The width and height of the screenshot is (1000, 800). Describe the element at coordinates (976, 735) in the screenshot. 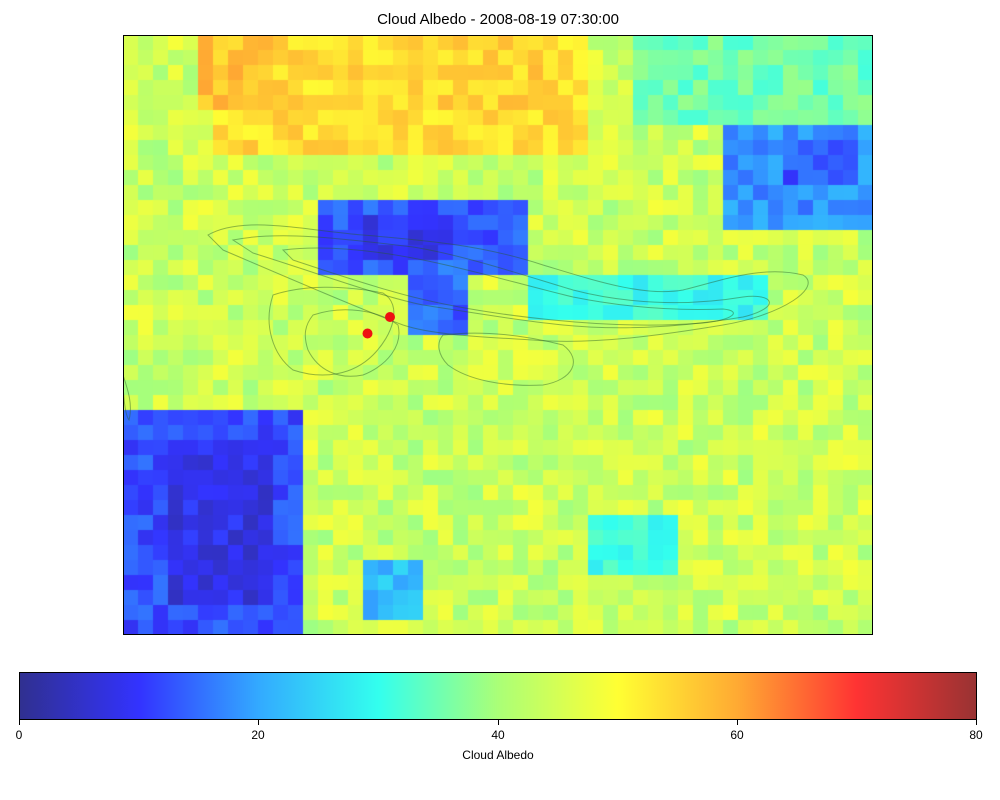

I see `colorbar-tick-label: 80` at that location.